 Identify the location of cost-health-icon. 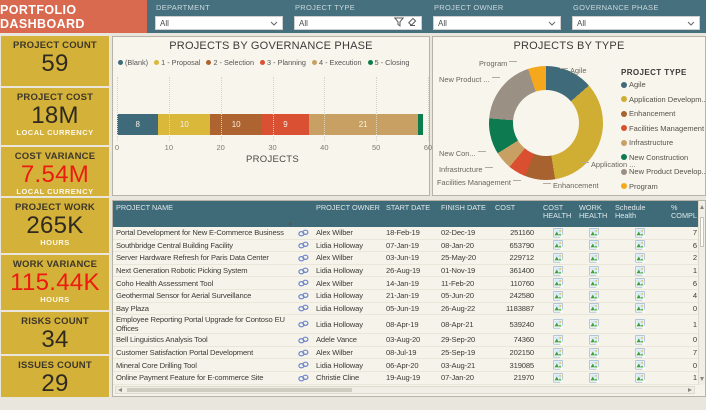
(558, 324).